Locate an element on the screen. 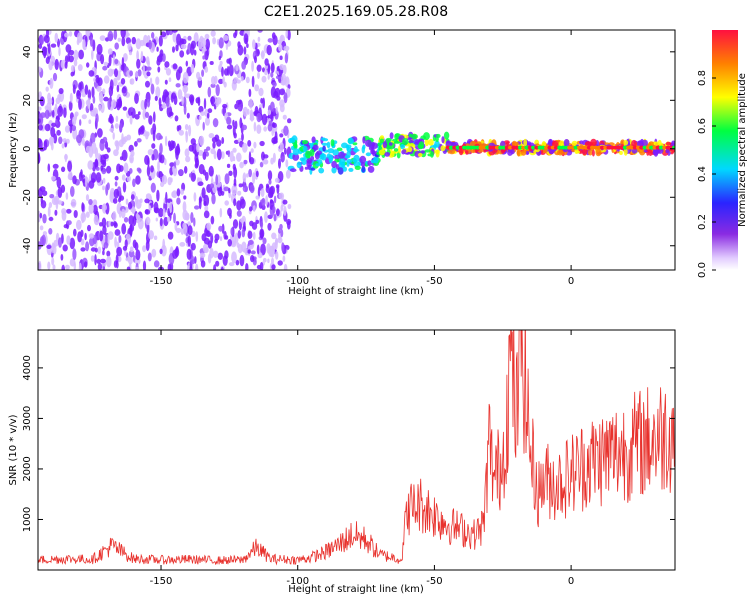  spectrogram-x-label: Height of straight line (km) is located at coordinates (356, 291).